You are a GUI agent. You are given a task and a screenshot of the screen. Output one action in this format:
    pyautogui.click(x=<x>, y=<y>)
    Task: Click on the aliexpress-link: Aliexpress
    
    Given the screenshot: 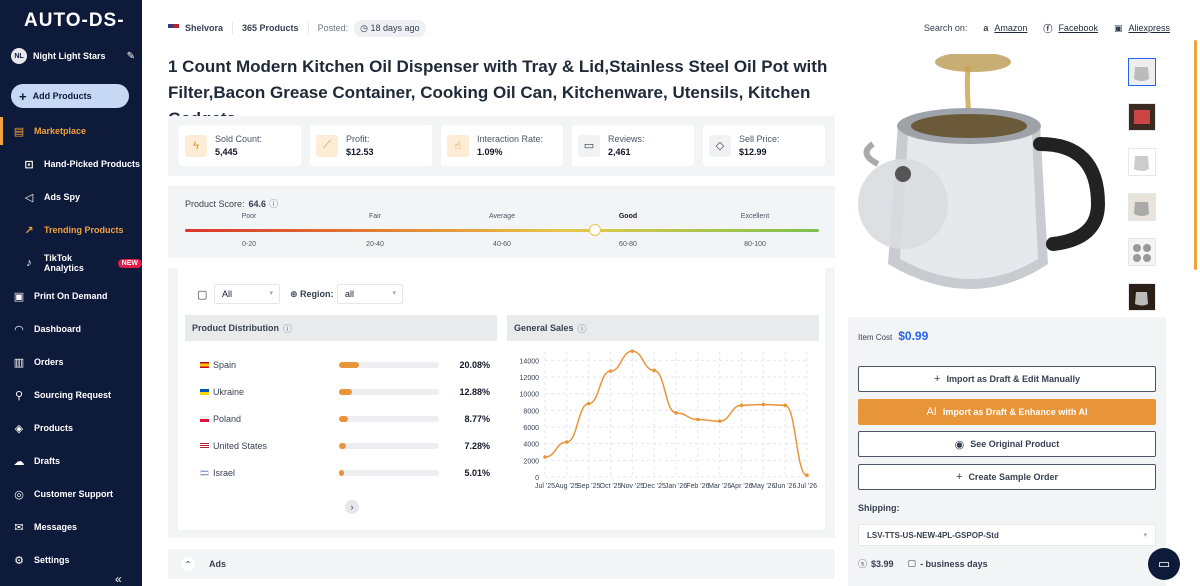 What is the action you would take?
    pyautogui.click(x=1149, y=28)
    